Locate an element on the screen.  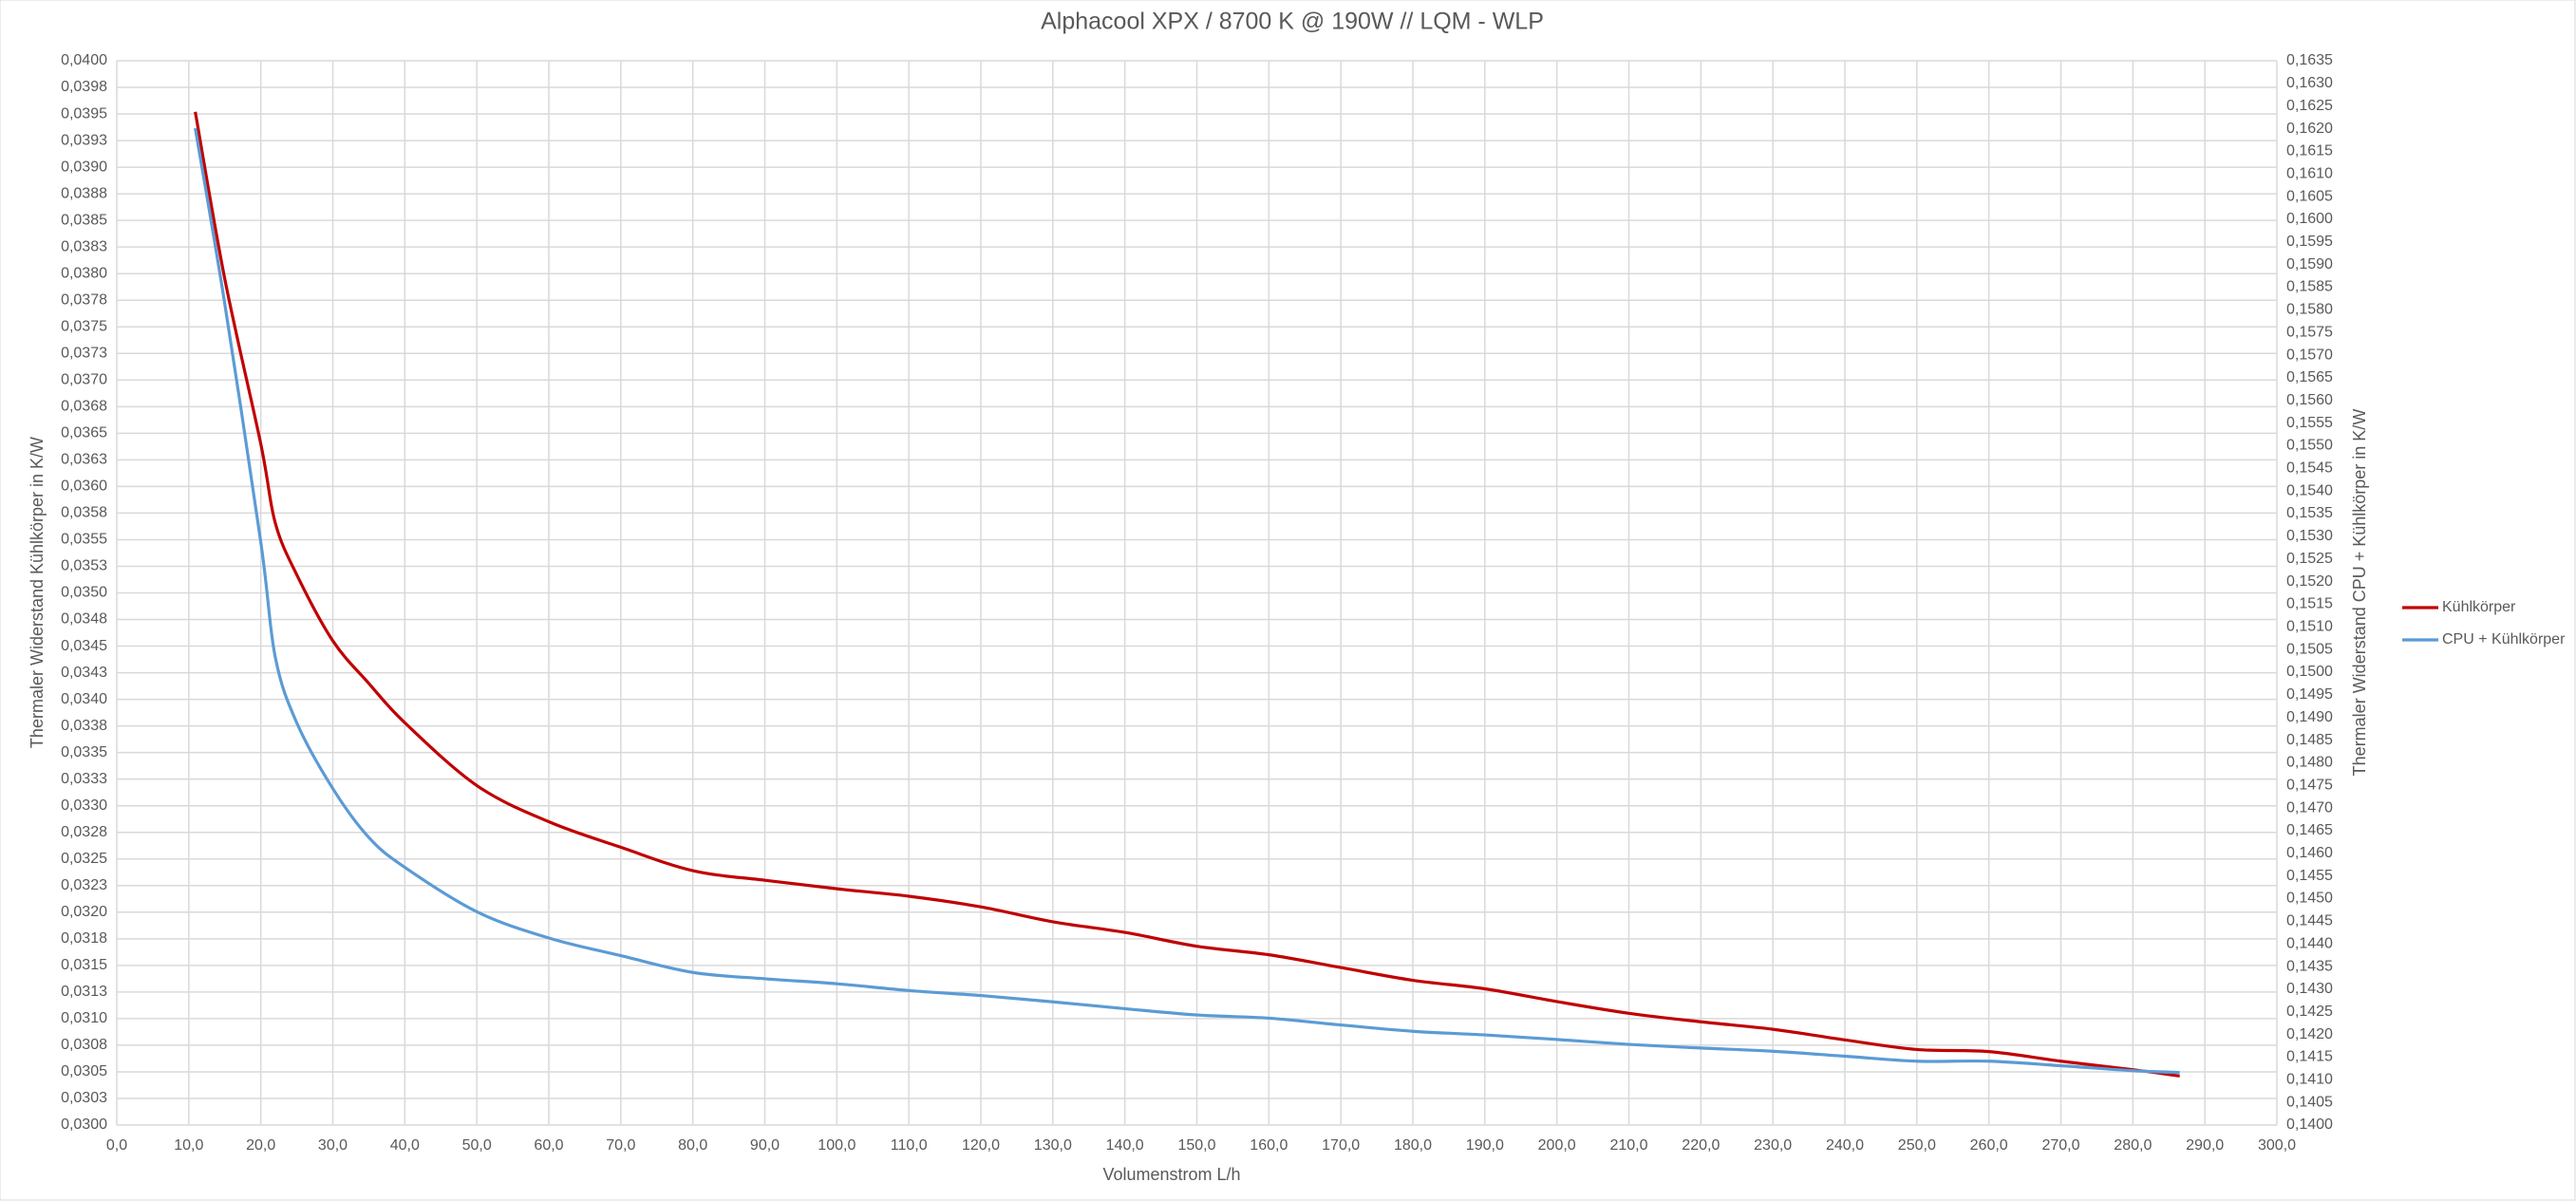
x-tick-label: 0,0 is located at coordinates (116, 1145).